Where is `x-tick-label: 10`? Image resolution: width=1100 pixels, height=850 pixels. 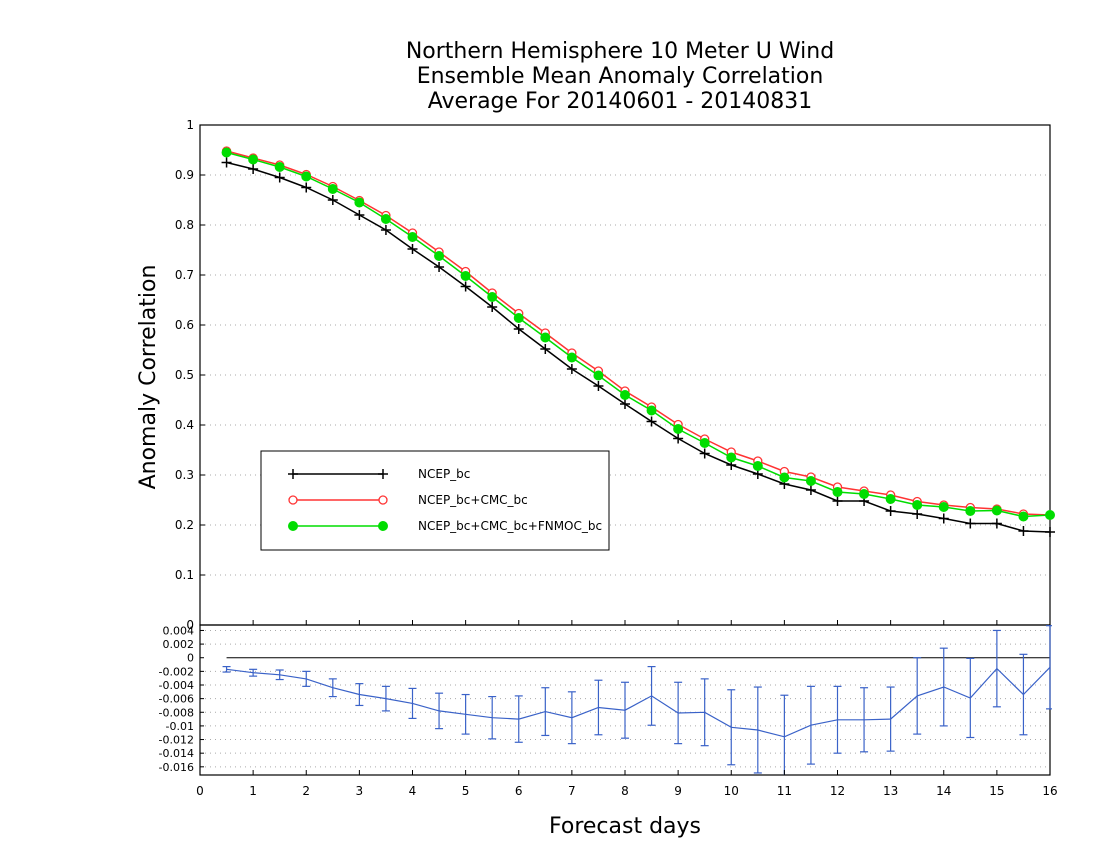
x-tick-label: 10 is located at coordinates (731, 791).